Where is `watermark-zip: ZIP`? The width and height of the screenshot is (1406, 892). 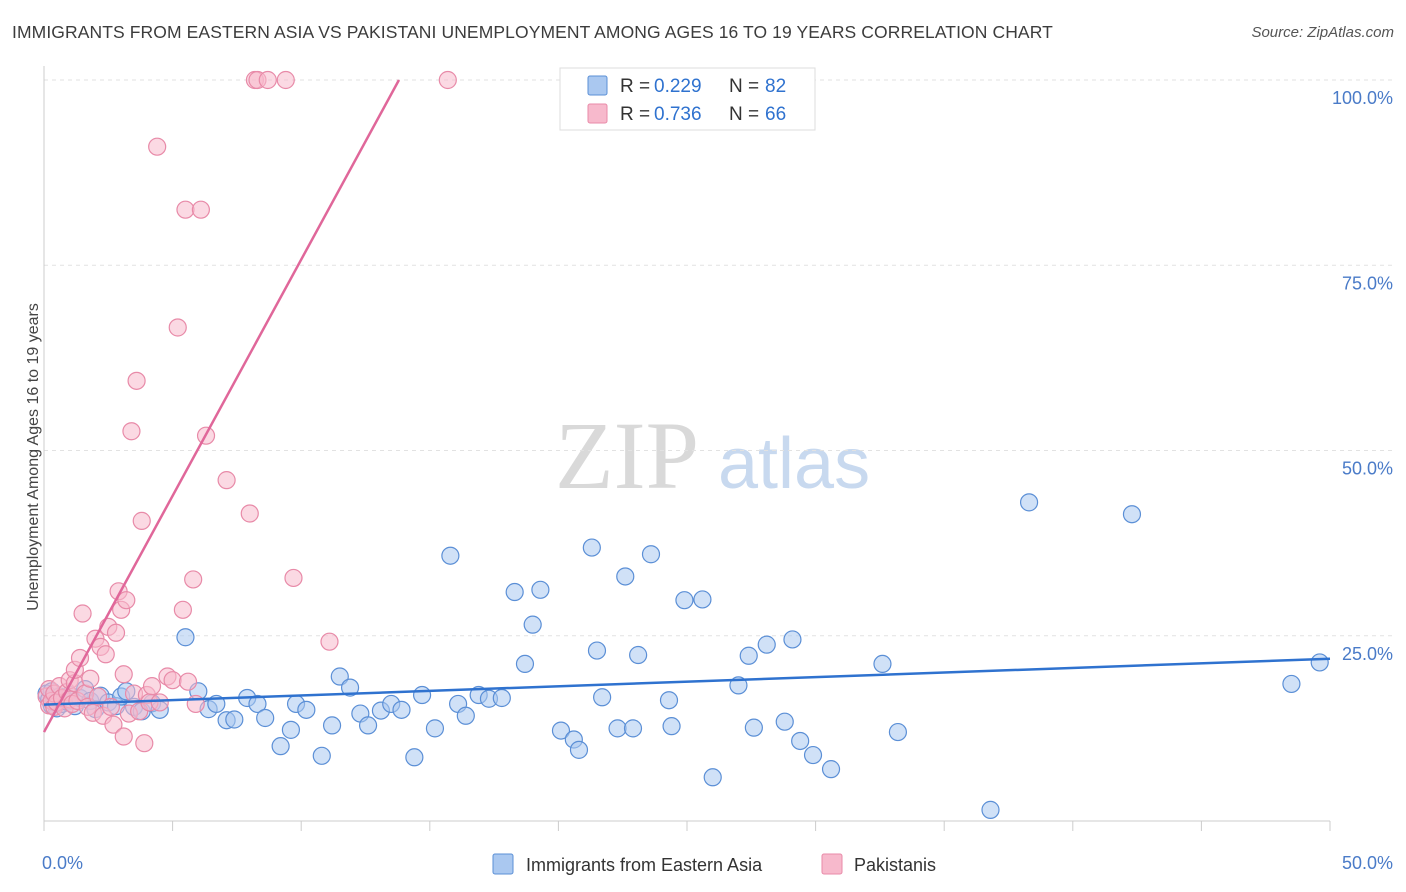
watermark-zip: ZIP is located at coordinates (627, 455).